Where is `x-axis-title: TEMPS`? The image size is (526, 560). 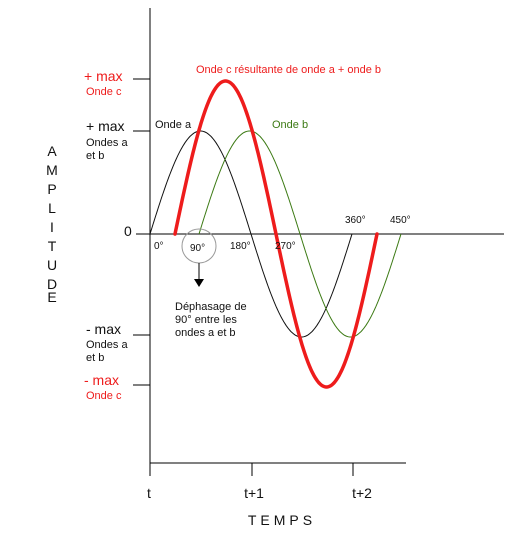 x-axis-title: TEMPS is located at coordinates (282, 520).